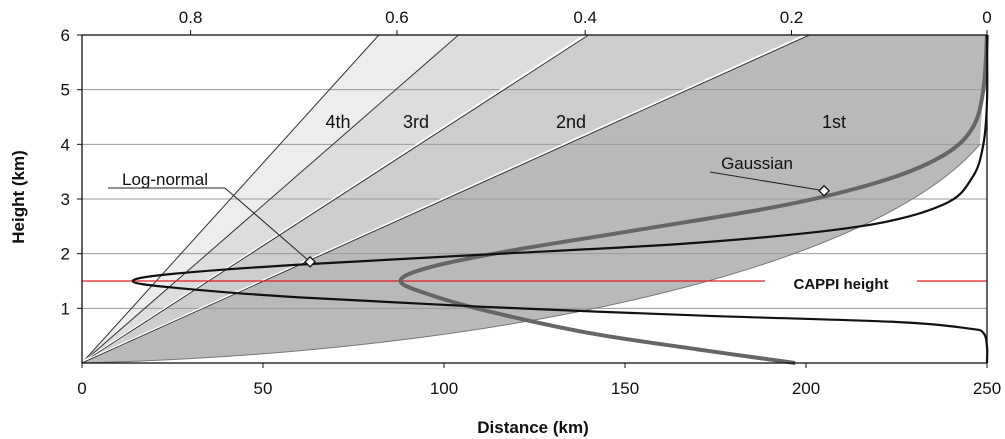 This screenshot has width=1005, height=439. What do you see at coordinates (625, 388) in the screenshot?
I see `x-tick-label-150: 150` at bounding box center [625, 388].